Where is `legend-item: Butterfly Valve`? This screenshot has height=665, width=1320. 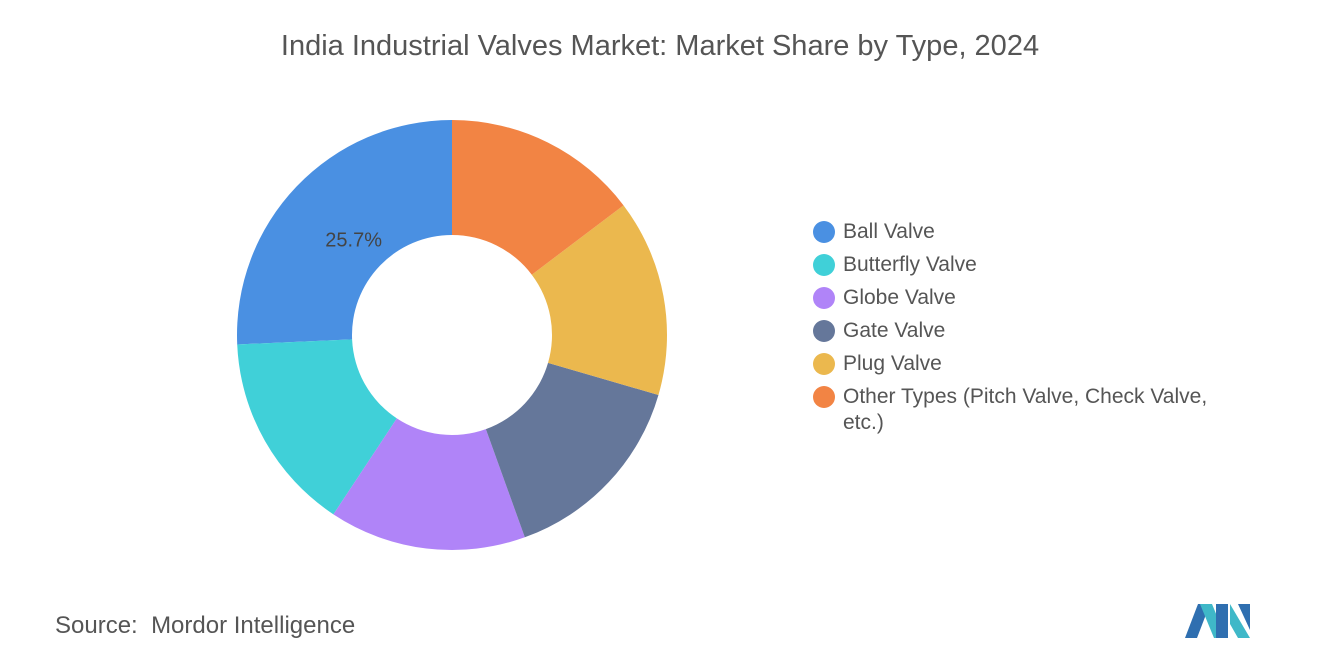
legend-item: Butterfly Valve is located at coordinates (1027, 265).